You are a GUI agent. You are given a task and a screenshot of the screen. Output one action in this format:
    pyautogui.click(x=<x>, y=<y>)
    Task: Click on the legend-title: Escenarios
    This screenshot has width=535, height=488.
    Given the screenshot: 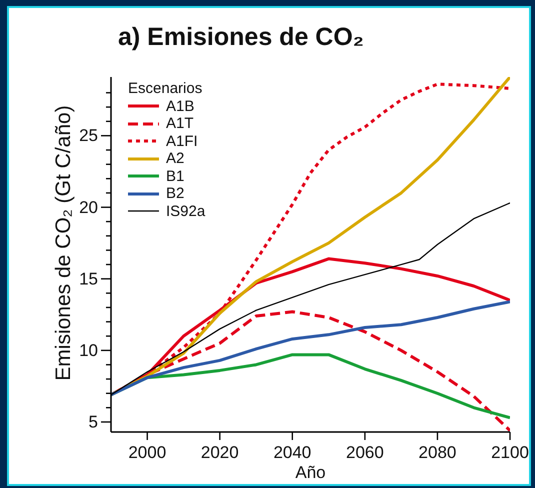 What is the action you would take?
    pyautogui.click(x=166, y=89)
    